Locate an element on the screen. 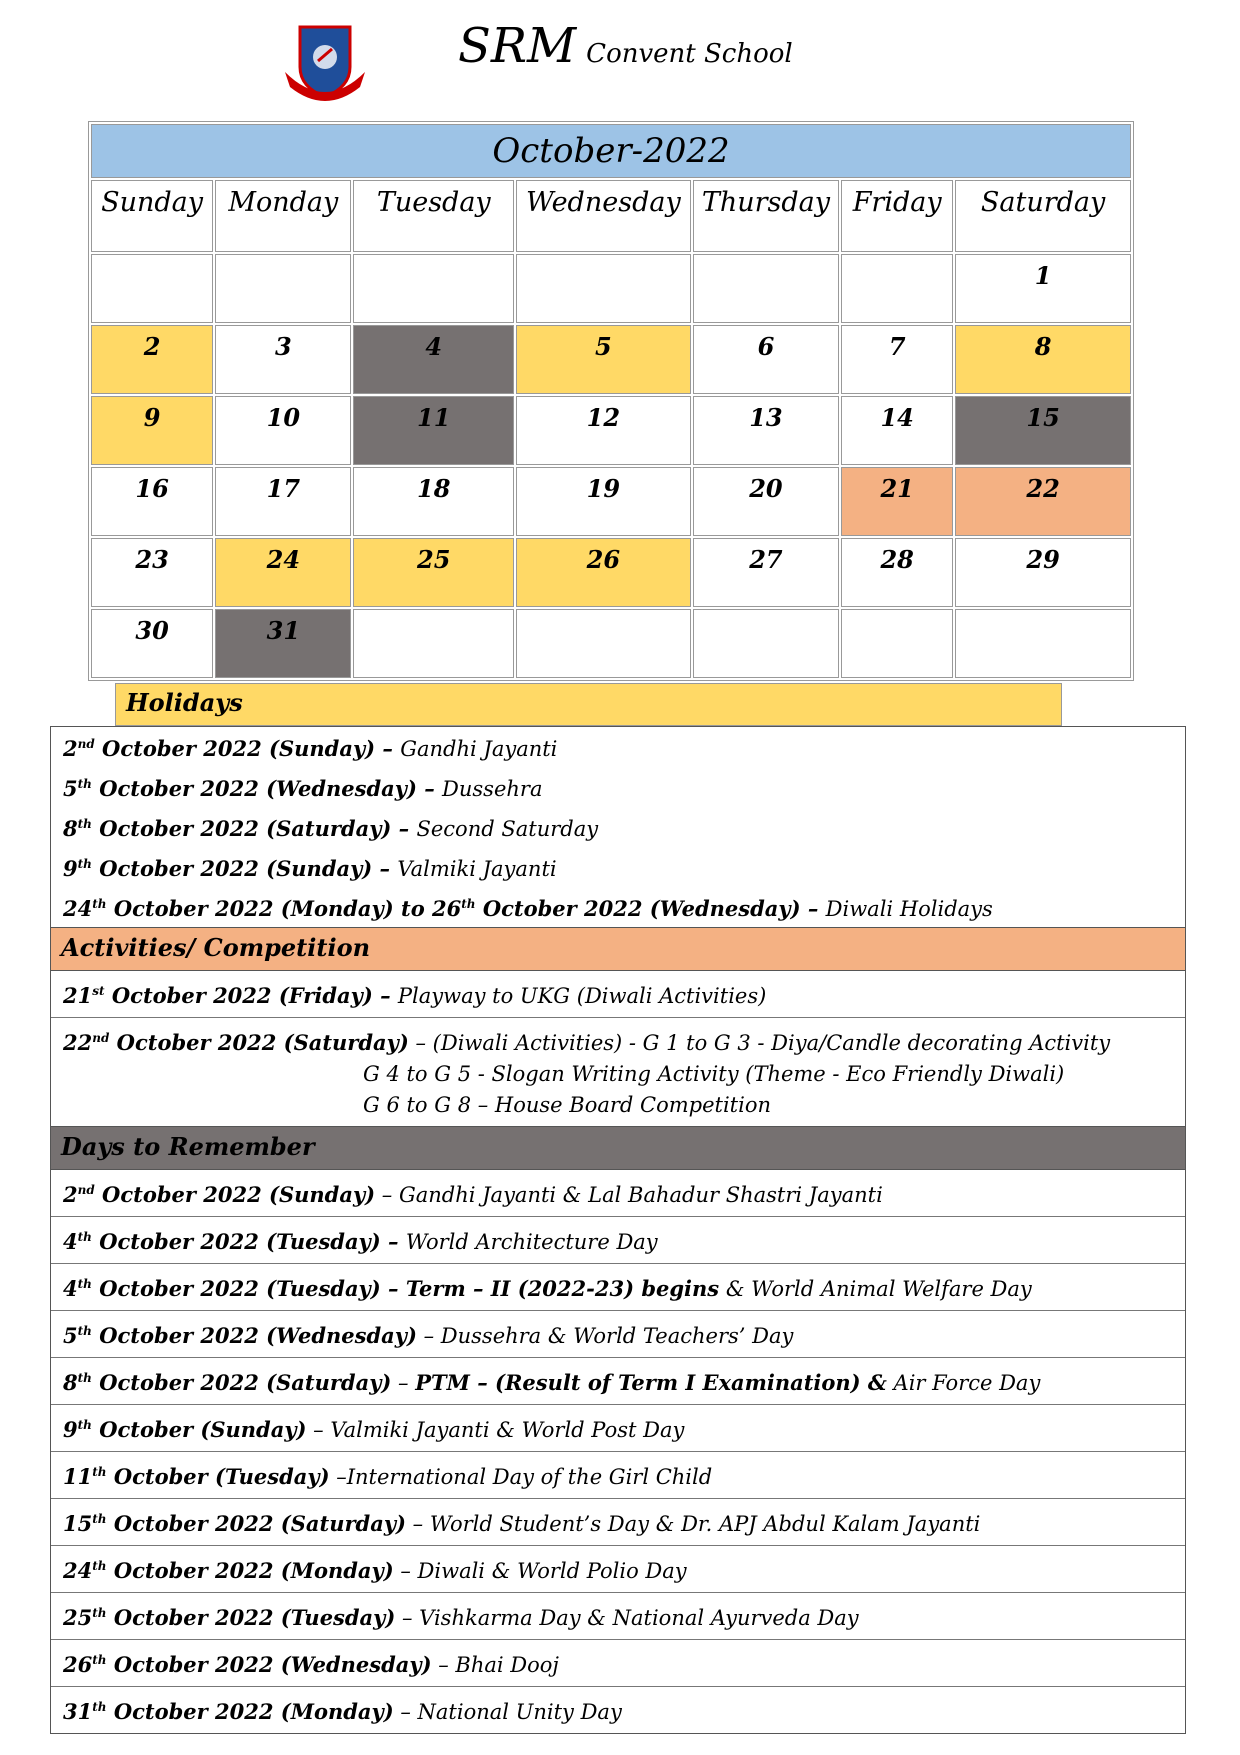 The height and width of the screenshot is (1755, 1240). bold-text: October 2022 (Sunday) – is located at coordinates (244, 868).